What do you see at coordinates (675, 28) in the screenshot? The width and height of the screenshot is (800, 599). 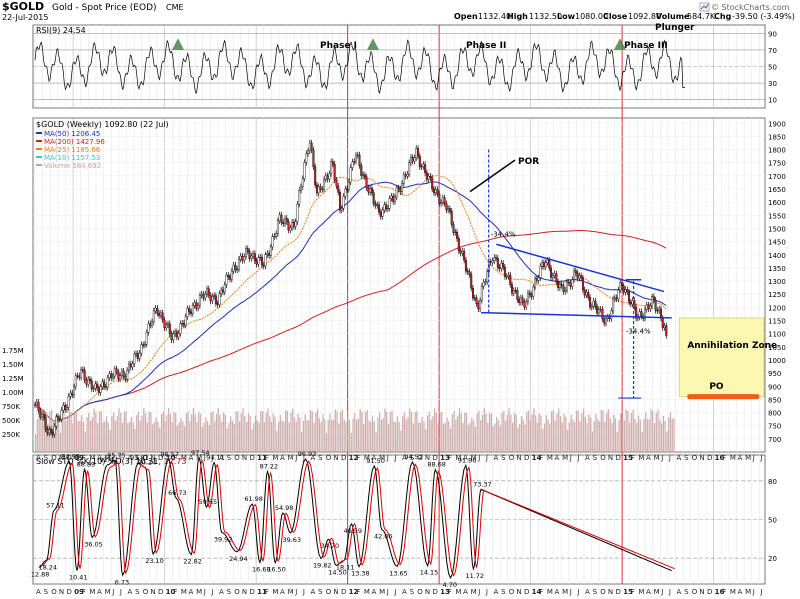 I see `plunger-label: Plunger` at bounding box center [675, 28].